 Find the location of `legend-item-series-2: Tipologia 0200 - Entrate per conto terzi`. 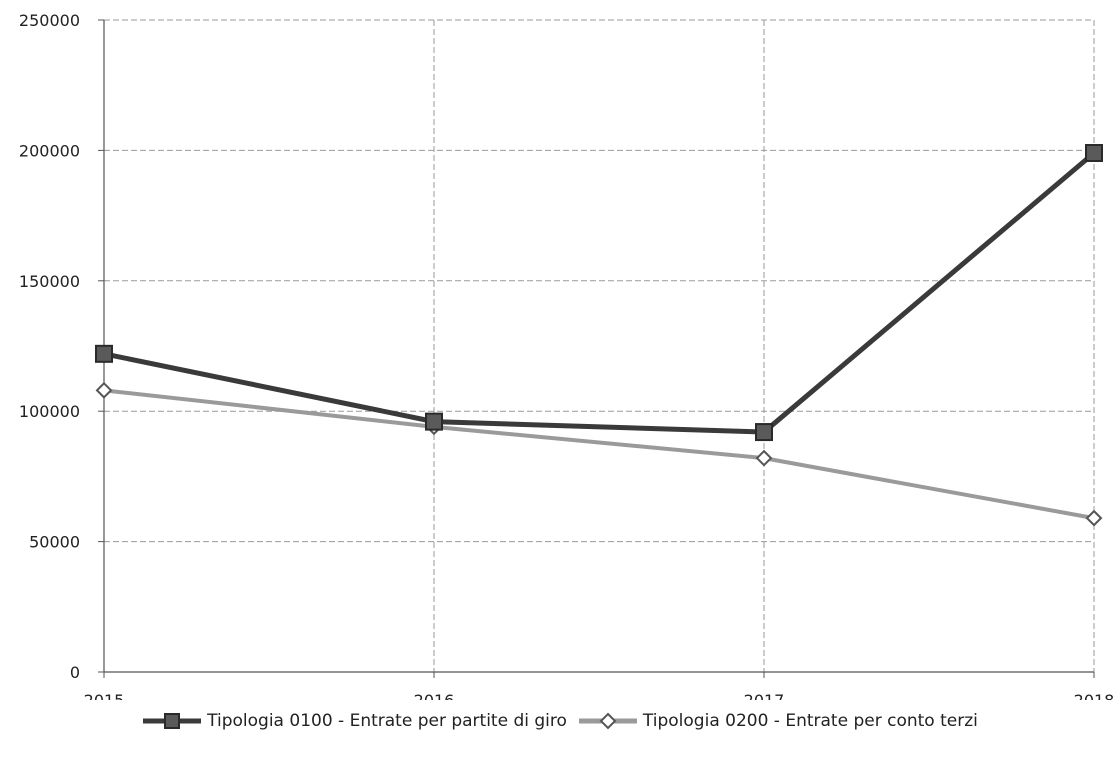

legend-item-series-2: Tipologia 0200 - Entrate per conto terzi is located at coordinates (777, 721).